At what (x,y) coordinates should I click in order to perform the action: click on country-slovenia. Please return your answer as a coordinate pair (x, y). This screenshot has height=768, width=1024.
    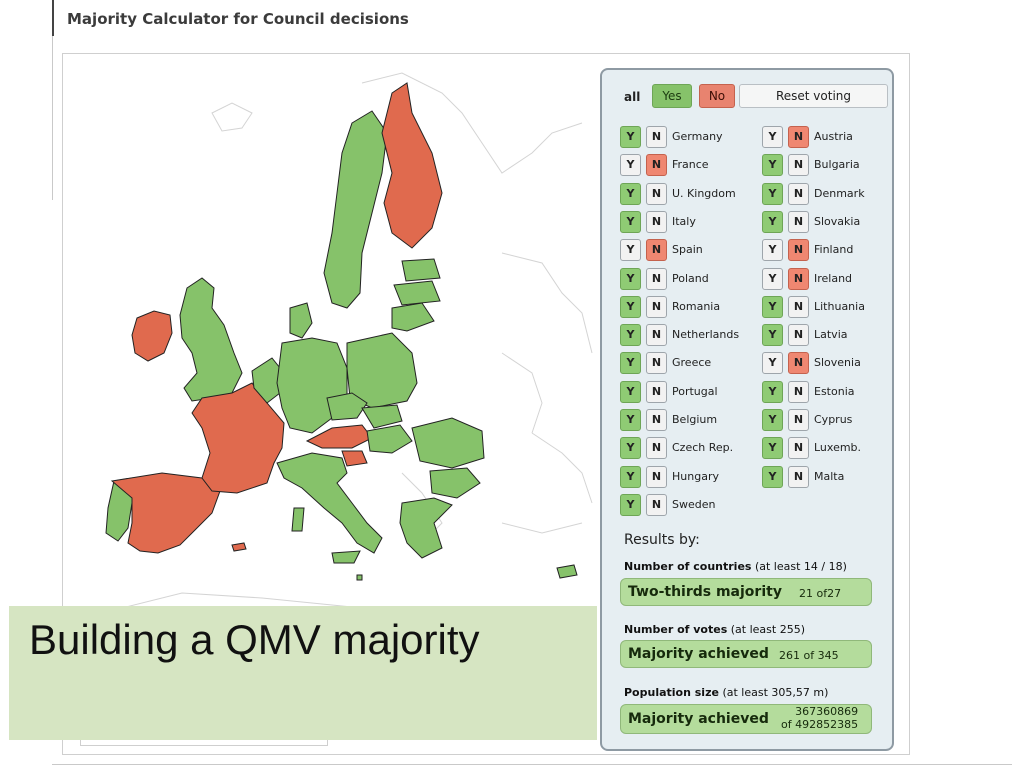
    Looking at the image, I should click on (354, 458).